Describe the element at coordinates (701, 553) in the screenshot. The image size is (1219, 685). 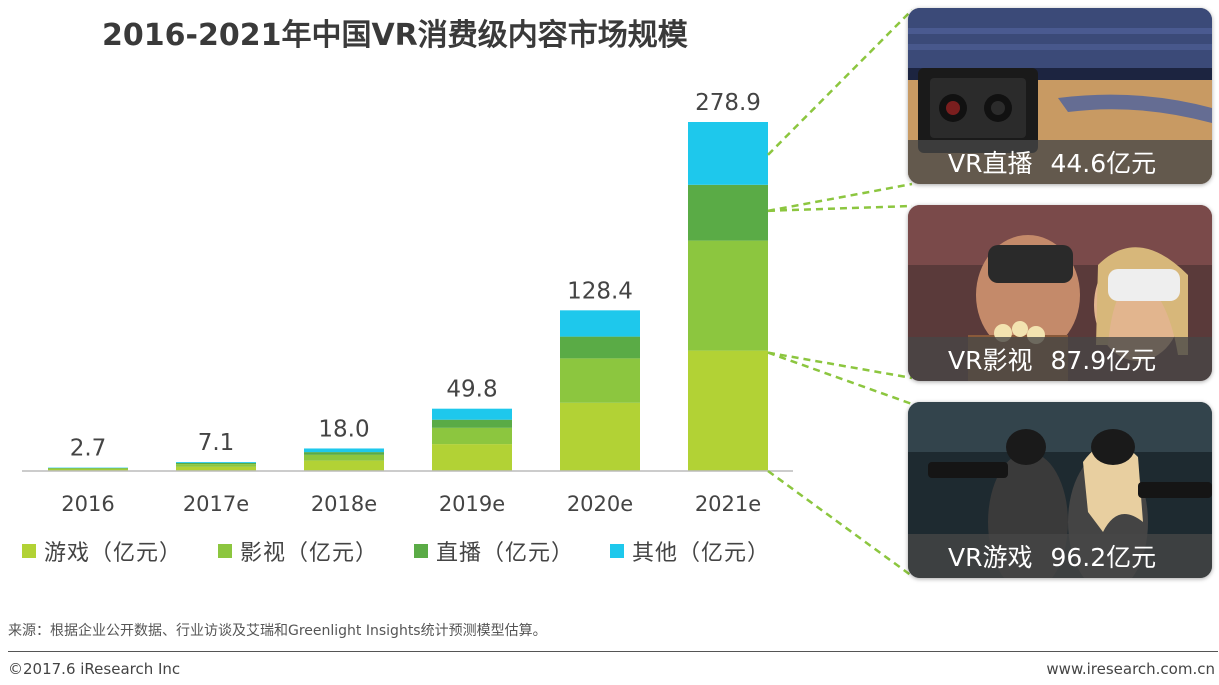
I see `legend-label-other: 其他（亿元）` at that location.